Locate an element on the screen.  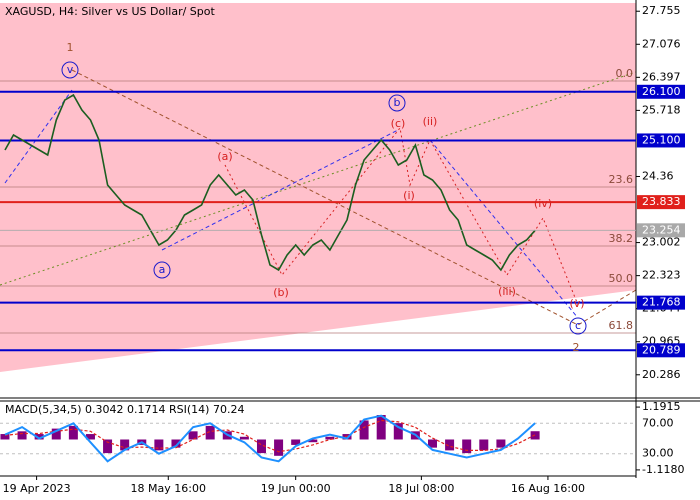
y-tick-label: 26.397 is located at coordinates (661, 76).